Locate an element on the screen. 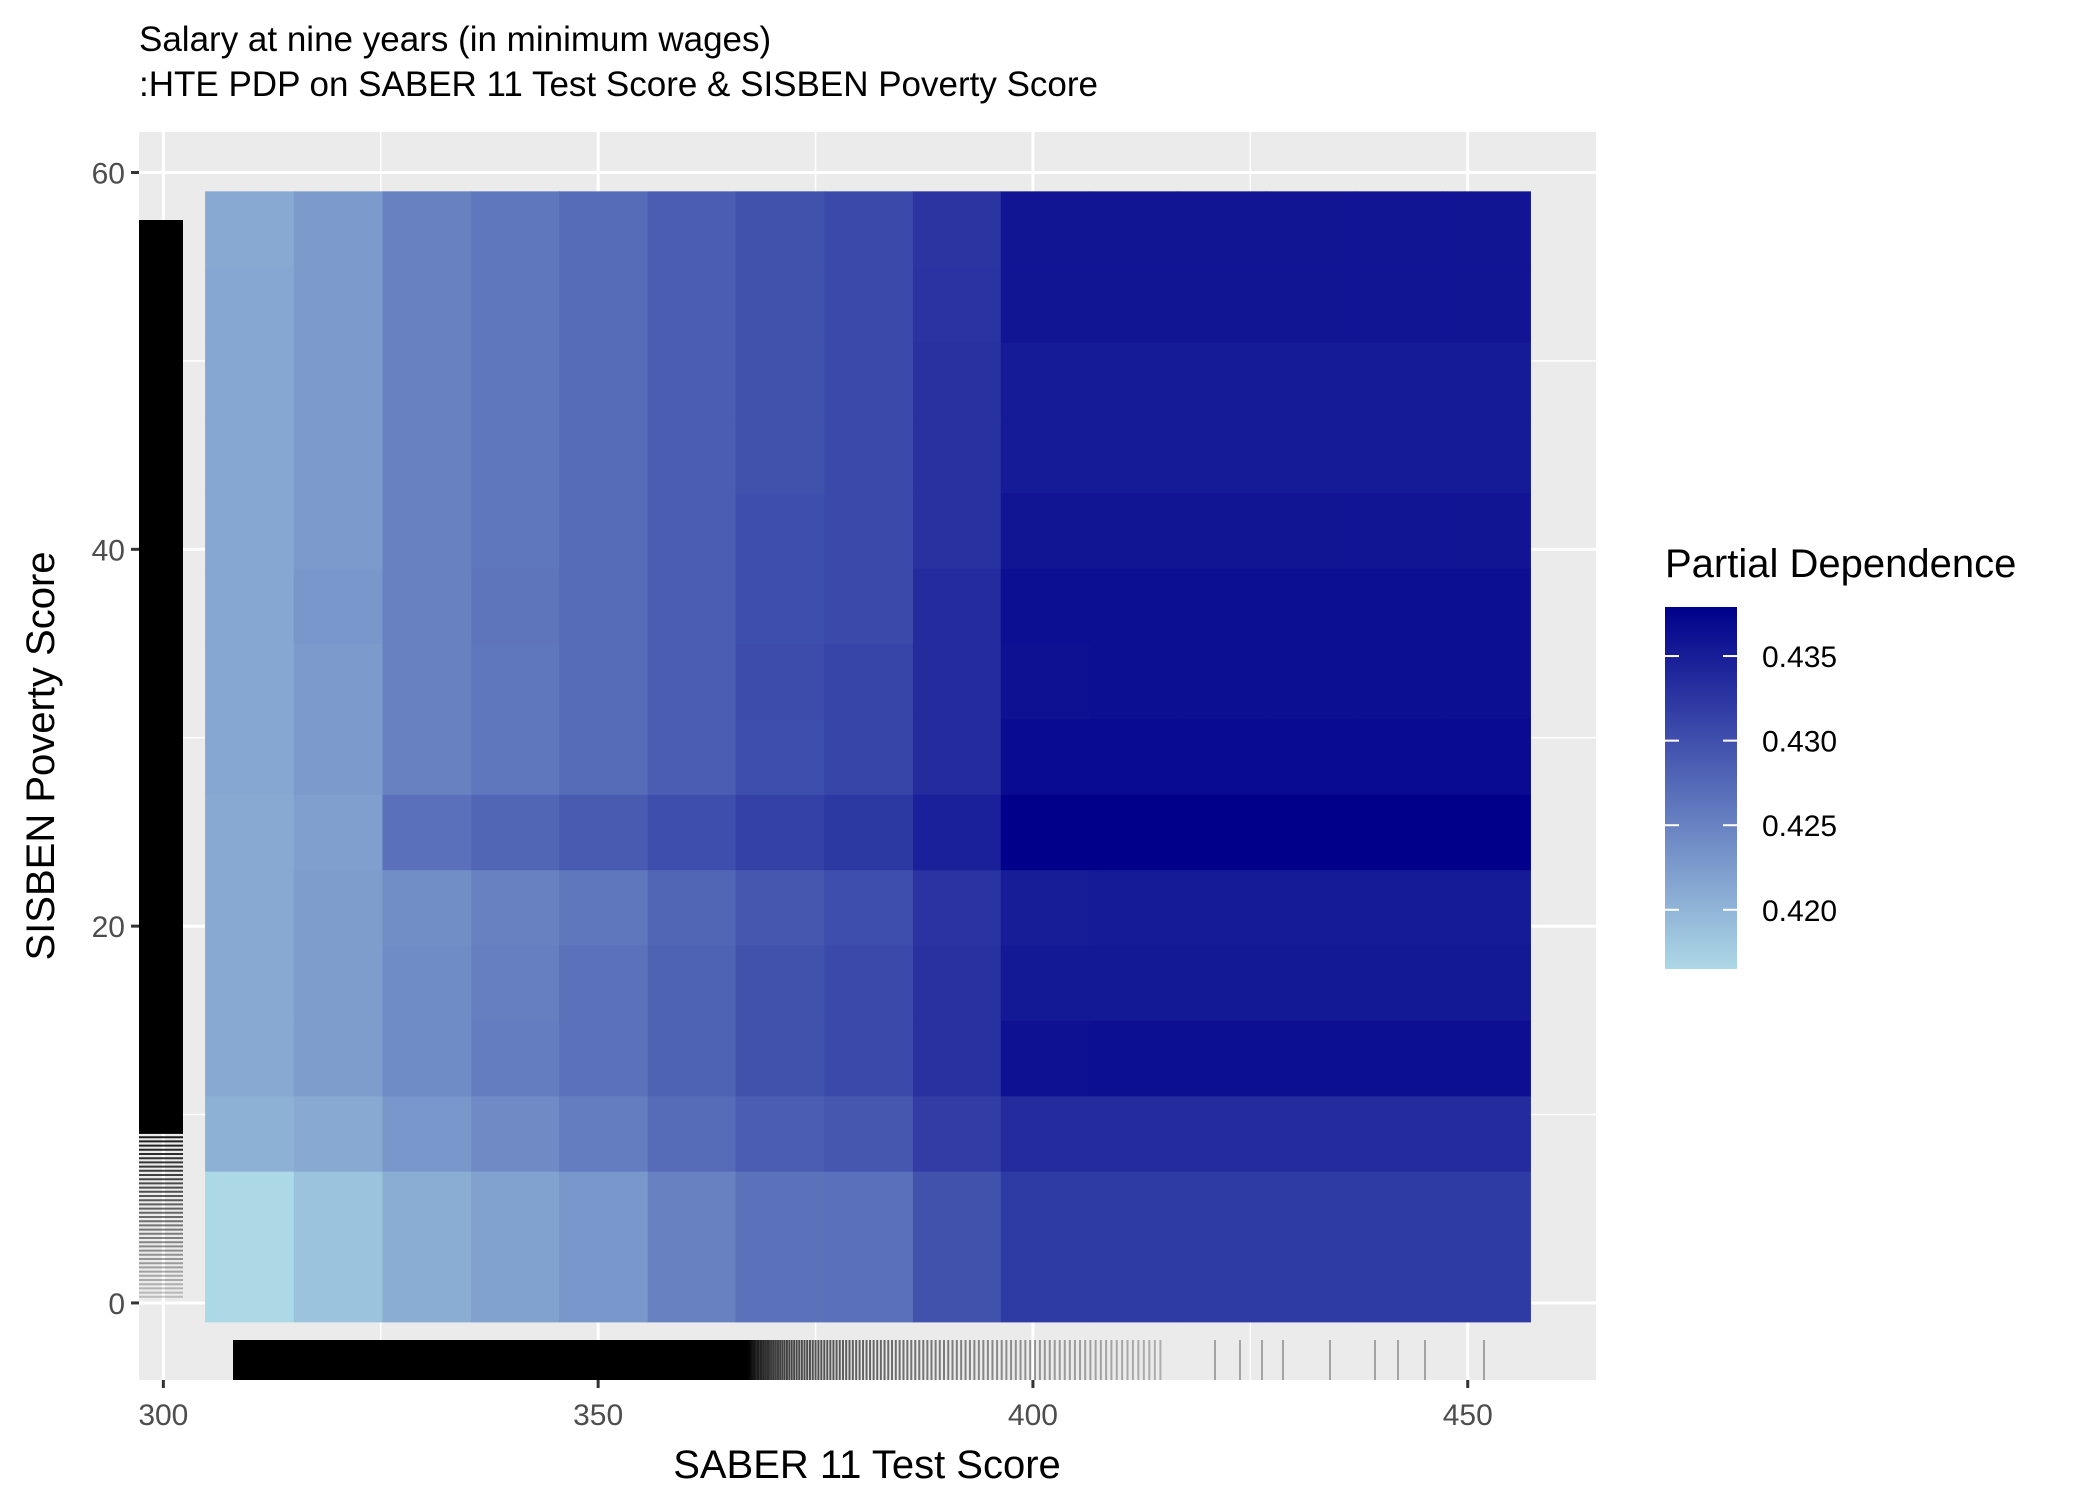 Image resolution: width=2100 pixels, height=1500 pixels. x-axis-title: SABER 11 Test Score is located at coordinates (867, 1465).